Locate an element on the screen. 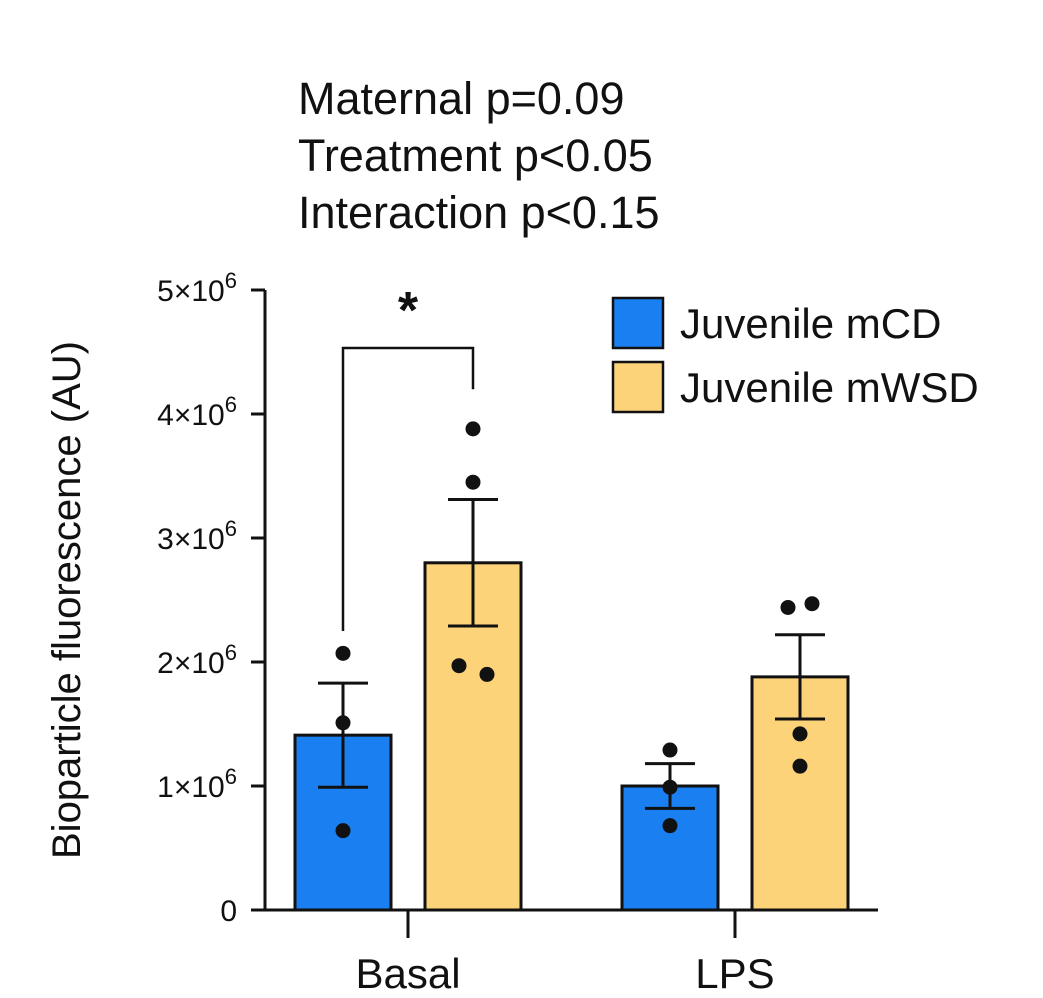 This screenshot has height=998, width=1043. legend: Juvenile mCD Juvenile mWSD is located at coordinates (795, 355).